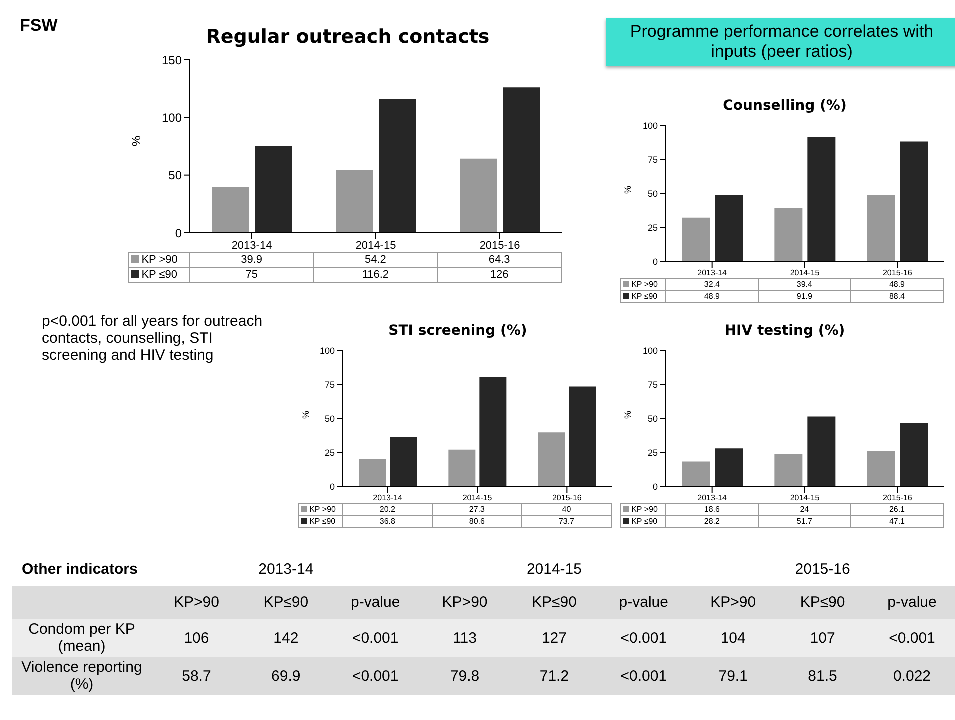 Image resolution: width=955 pixels, height=720 pixels. Describe the element at coordinates (172, 60) in the screenshot. I see `y-tick-label: 150` at that location.